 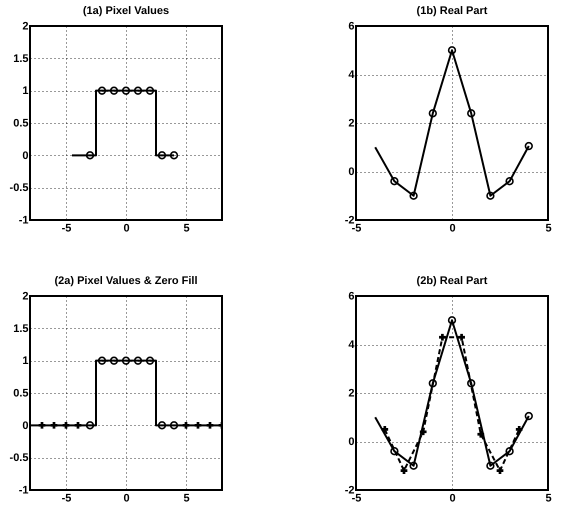 What do you see at coordinates (452, 11) in the screenshot?
I see `chart-title: (1b) Real Part` at bounding box center [452, 11].